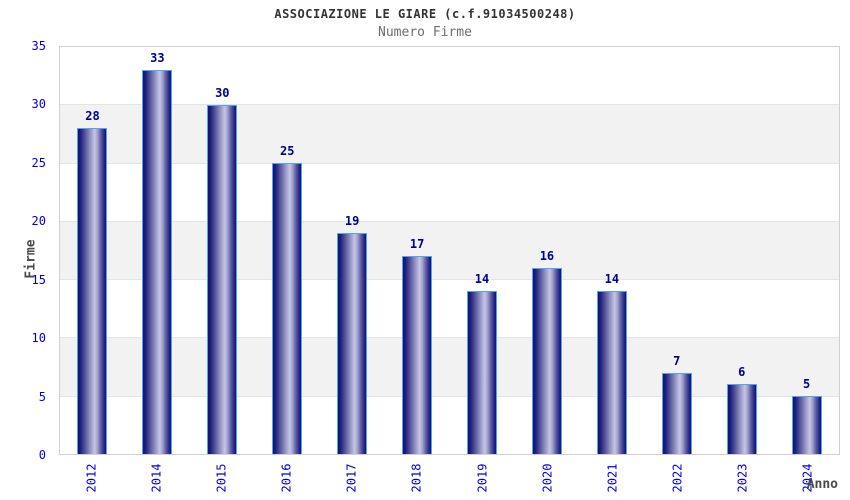  I want to click on x-tick-label: 2016, so click(286, 478).